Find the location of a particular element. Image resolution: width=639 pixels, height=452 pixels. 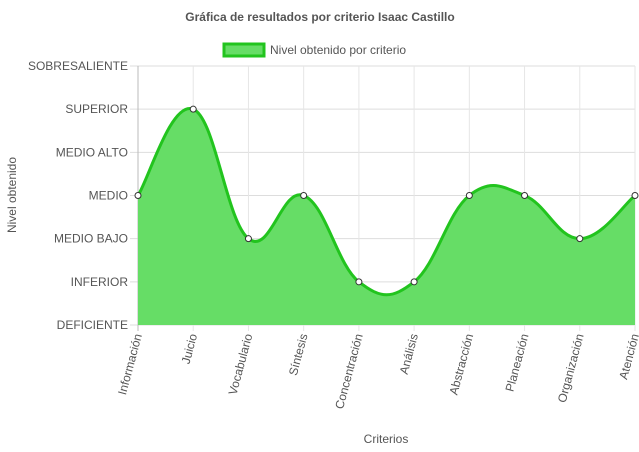

x-tick-label: Abstracción is located at coordinates (461, 364).